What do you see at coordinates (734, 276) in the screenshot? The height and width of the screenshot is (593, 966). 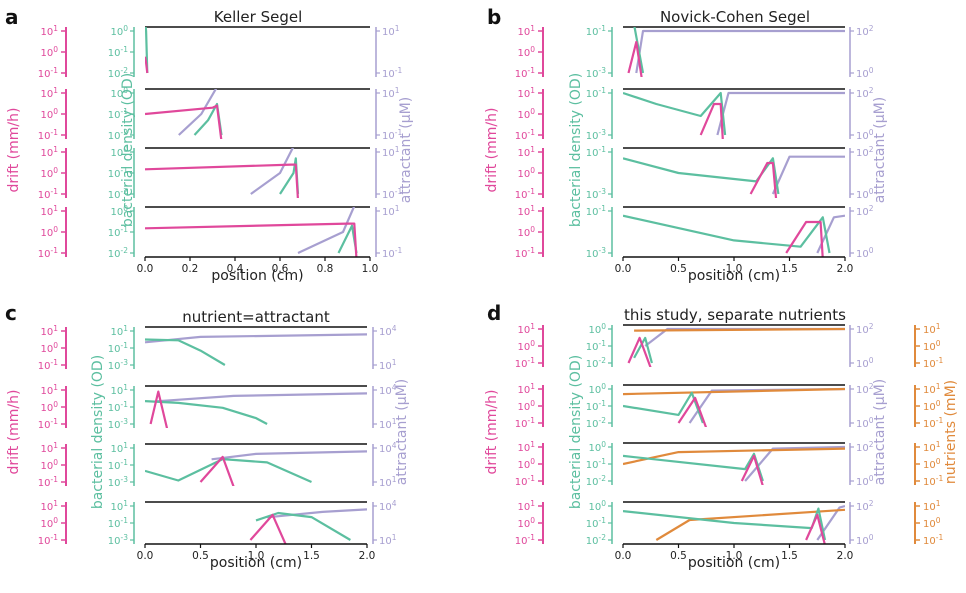 I see `x-axis-label: position (cm)` at bounding box center [734, 276].